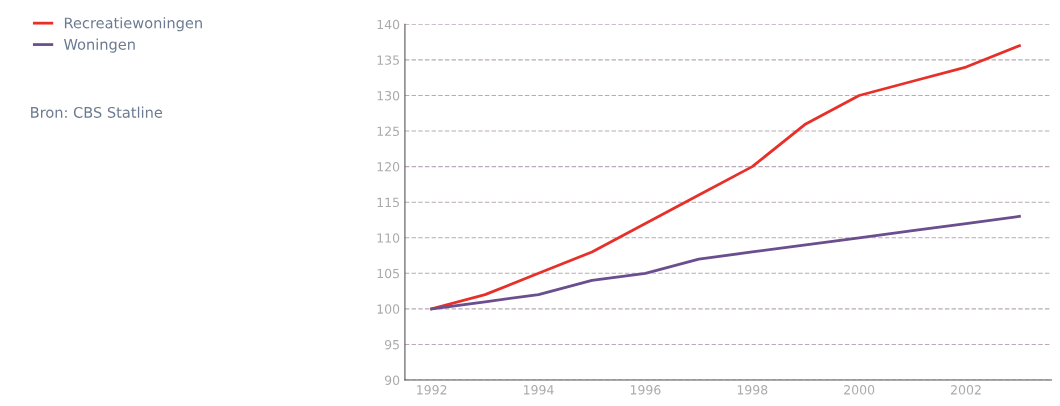 Image resolution: width=1060 pixels, height=406 pixels. Describe the element at coordinates (859, 390) in the screenshot. I see `x-tick-label: 2000` at that location.